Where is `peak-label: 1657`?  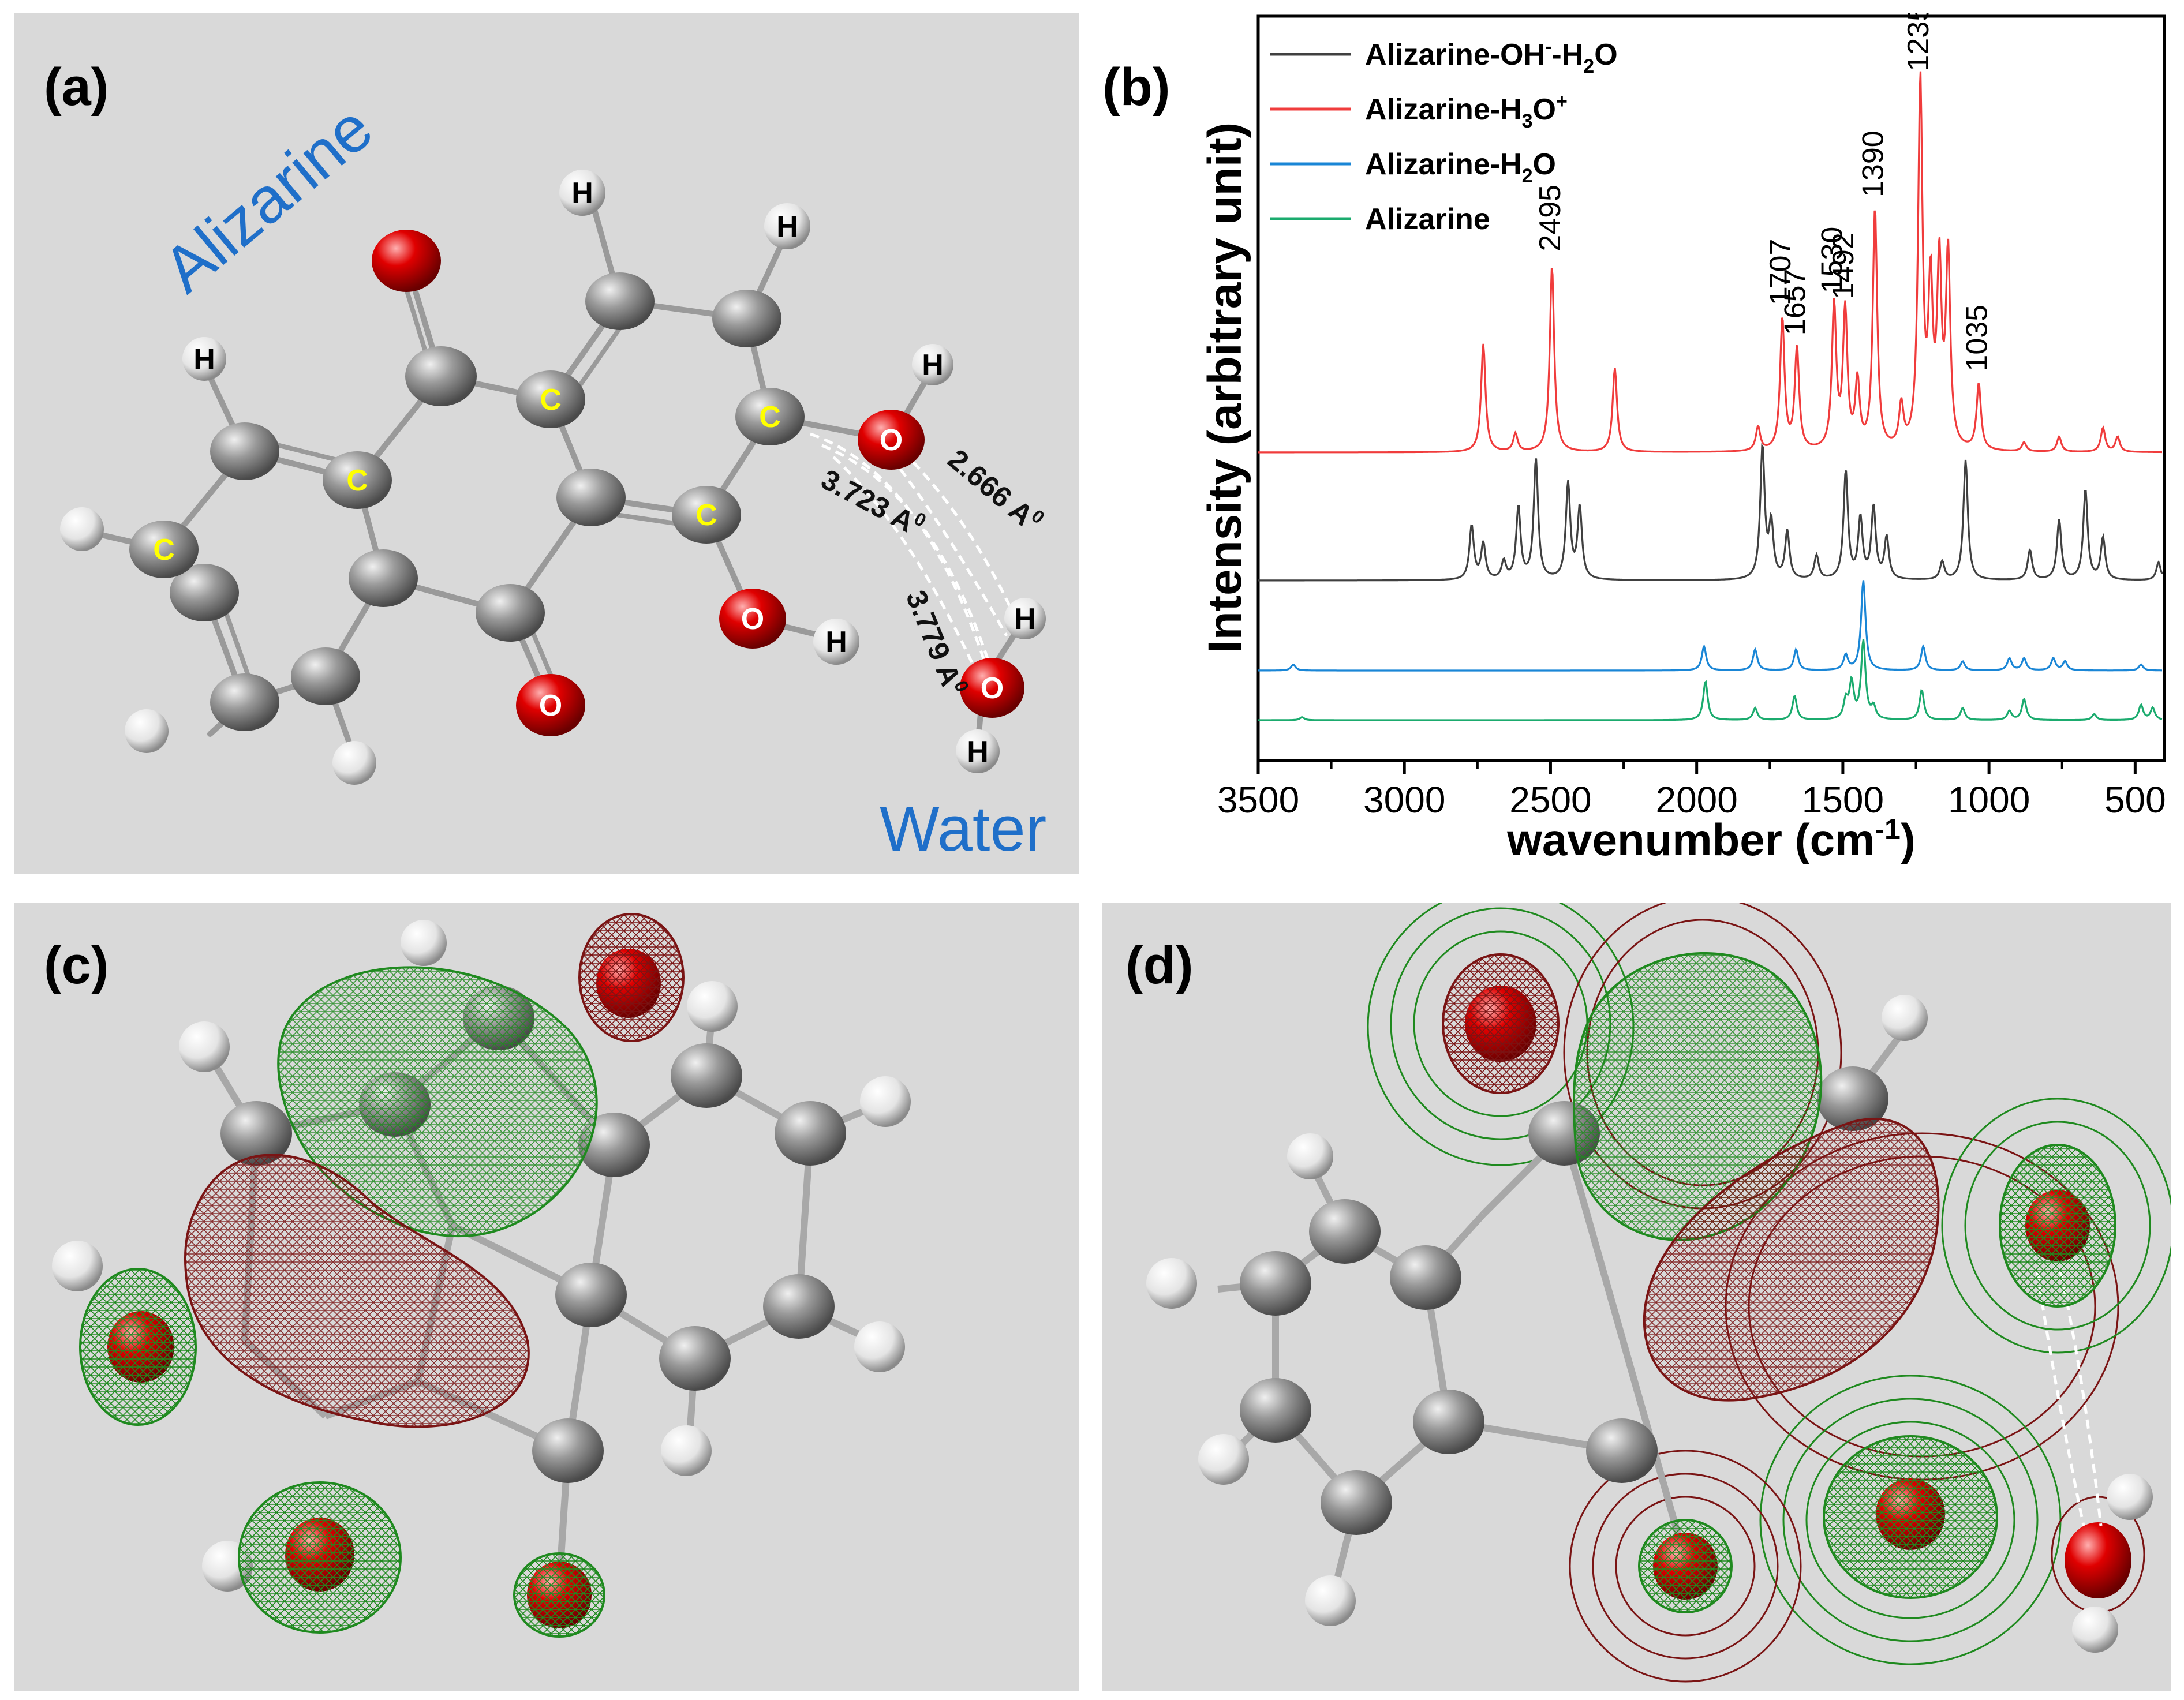 peak-label: 1657 is located at coordinates (1795, 302).